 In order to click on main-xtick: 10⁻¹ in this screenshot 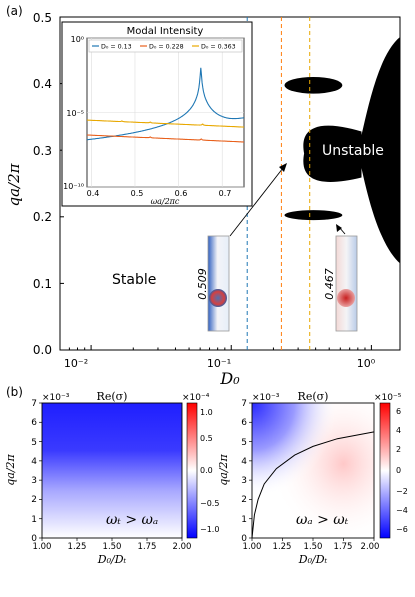, I will do `click(219, 363)`.